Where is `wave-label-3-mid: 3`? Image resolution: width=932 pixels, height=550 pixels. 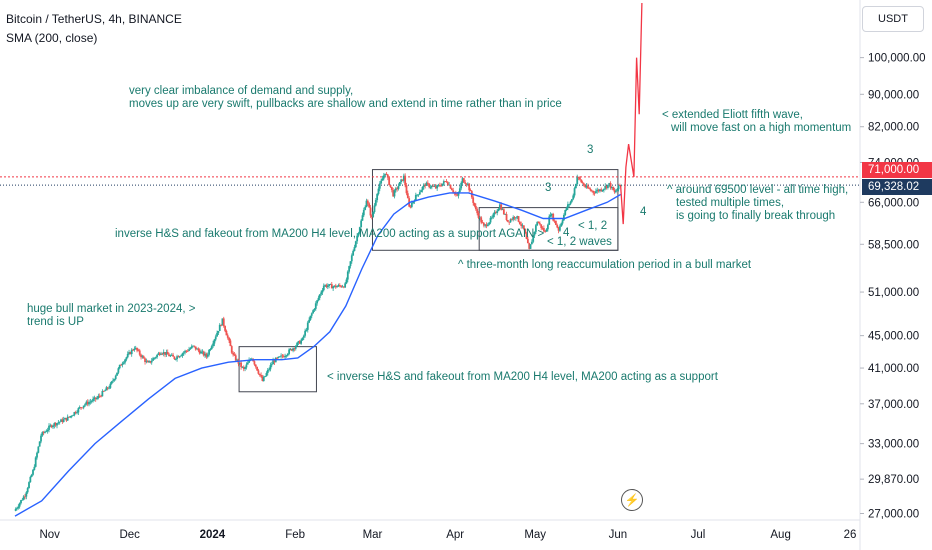
wave-label-3-mid: 3 is located at coordinates (548, 188).